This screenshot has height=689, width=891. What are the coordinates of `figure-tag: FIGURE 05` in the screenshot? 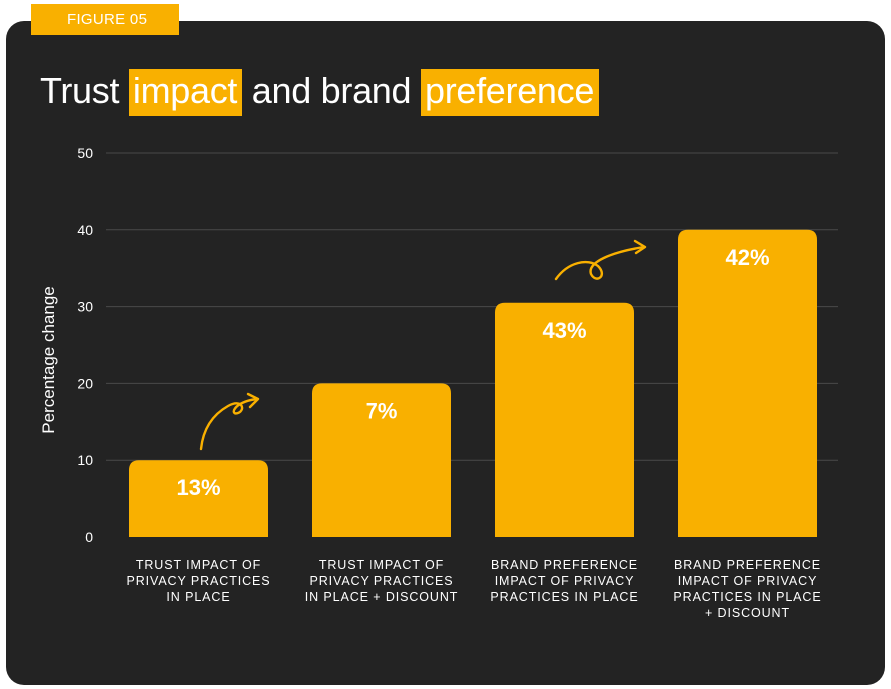 It's located at (105, 19).